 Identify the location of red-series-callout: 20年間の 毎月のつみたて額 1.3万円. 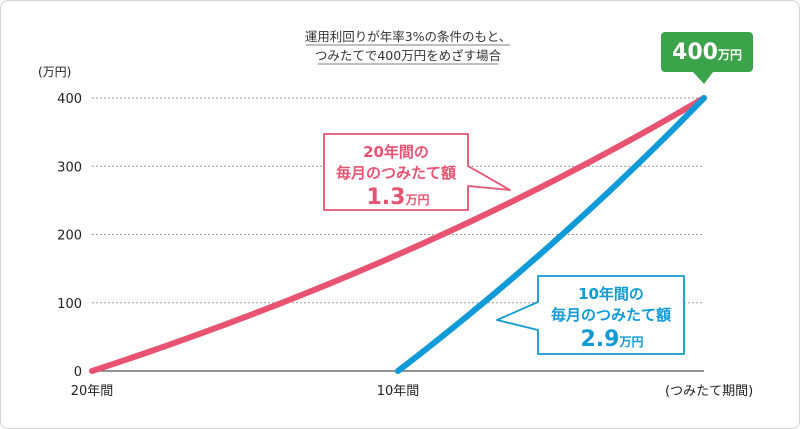
(417, 172).